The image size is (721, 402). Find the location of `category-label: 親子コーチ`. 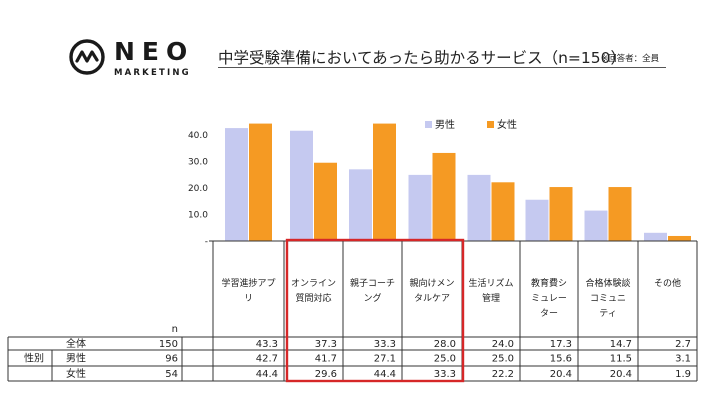

category-label: 親子コーチ is located at coordinates (372, 283).